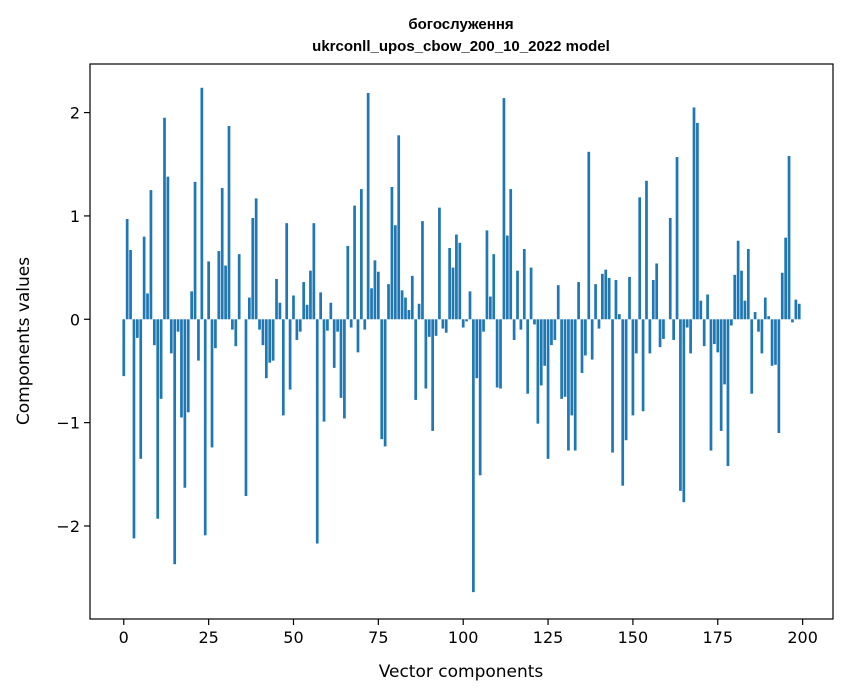 The height and width of the screenshot is (696, 847). I want to click on x-axis: 0 25 50 75 100 125 150 175 200, so click(468, 633).